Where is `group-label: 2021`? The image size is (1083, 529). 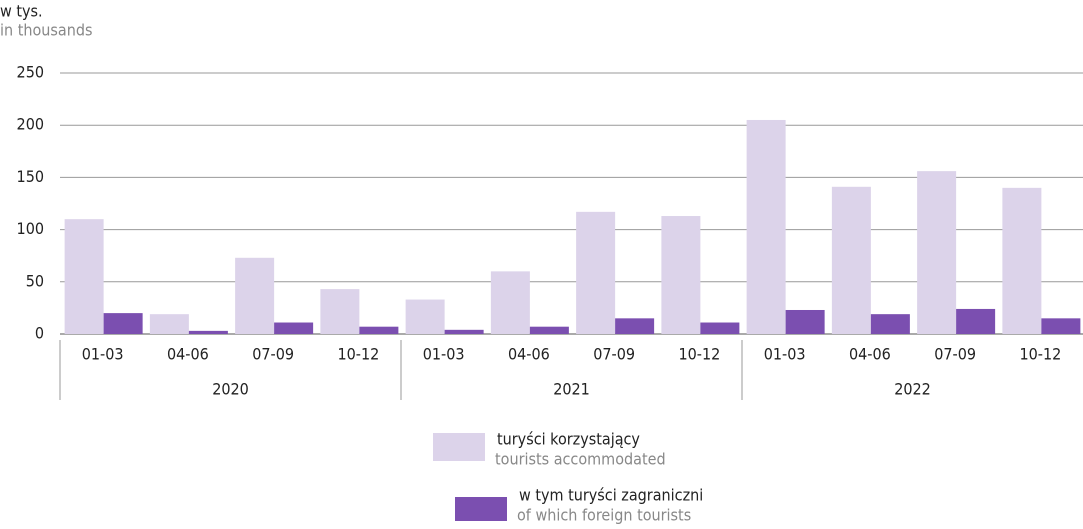
group-label: 2021 is located at coordinates (571, 389).